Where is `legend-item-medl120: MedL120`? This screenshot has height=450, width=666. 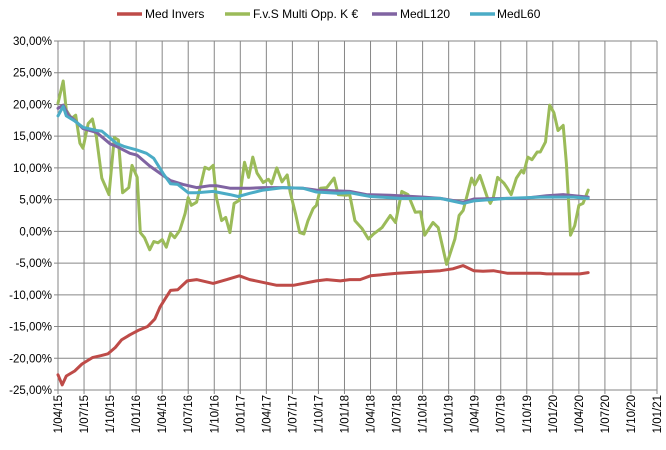
legend-item-medl120: MedL120 is located at coordinates (411, 14).